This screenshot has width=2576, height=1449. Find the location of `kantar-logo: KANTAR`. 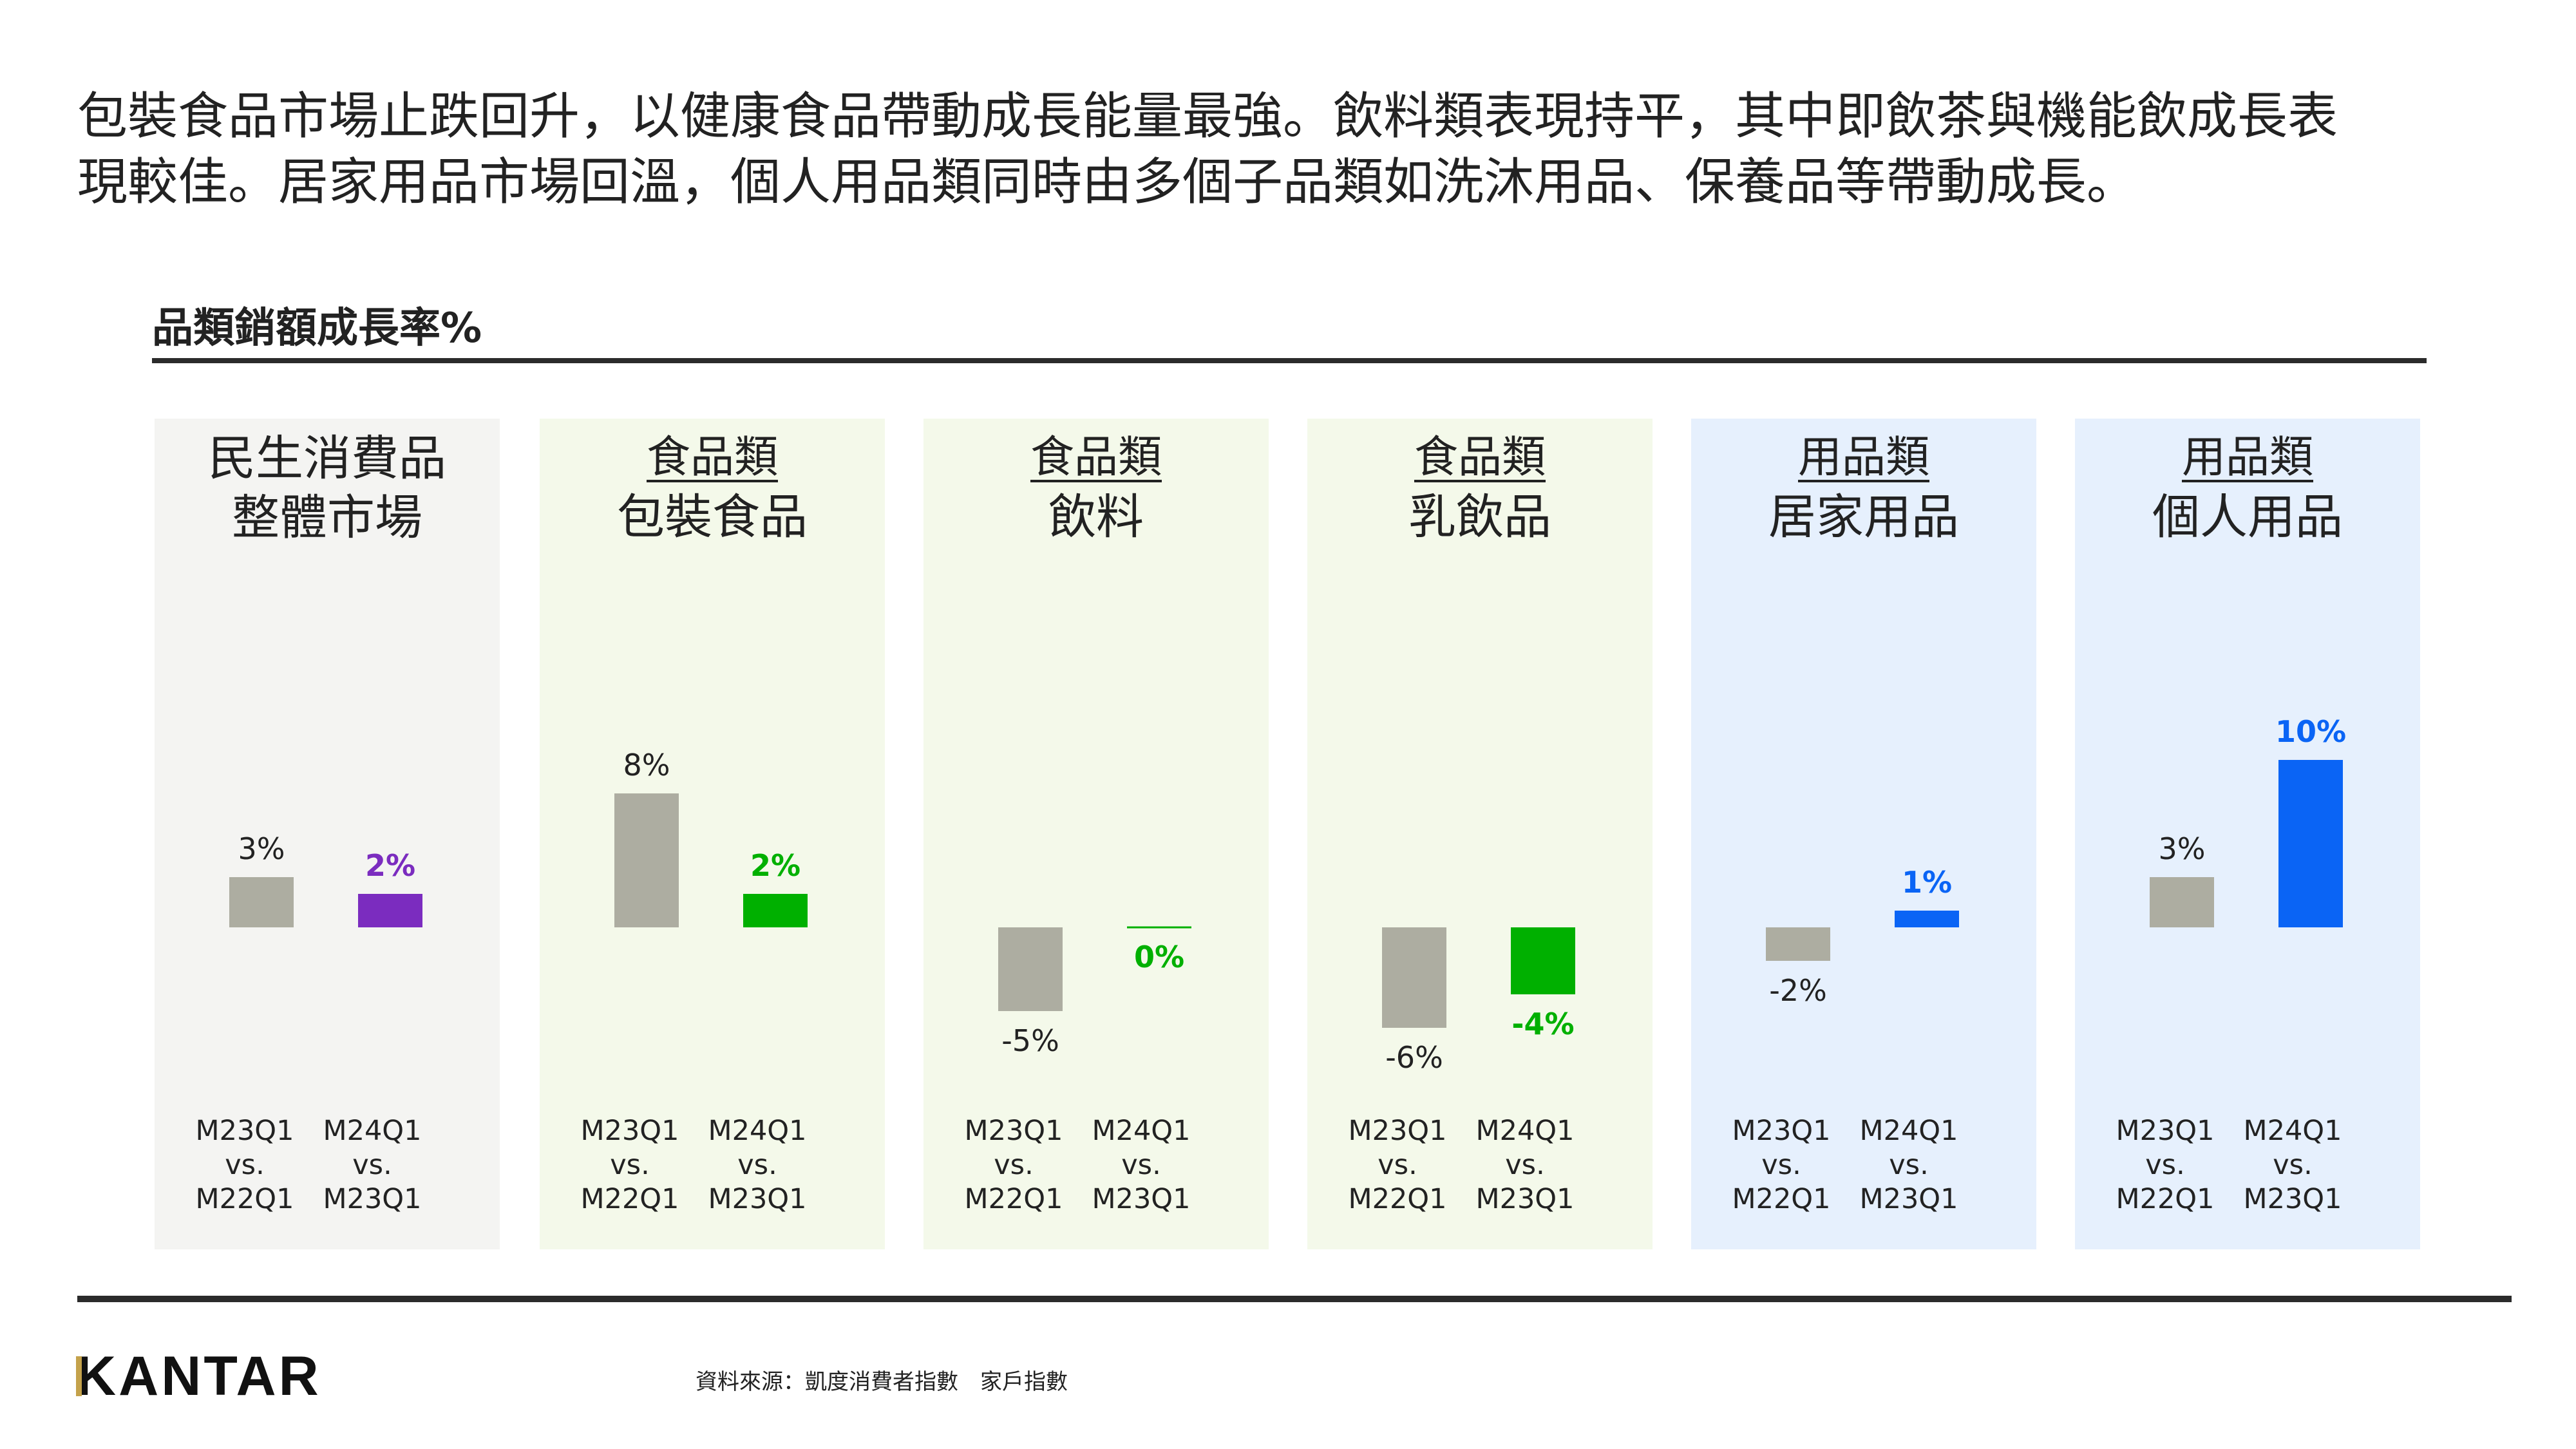

kantar-logo: KANTAR is located at coordinates (199, 1376).